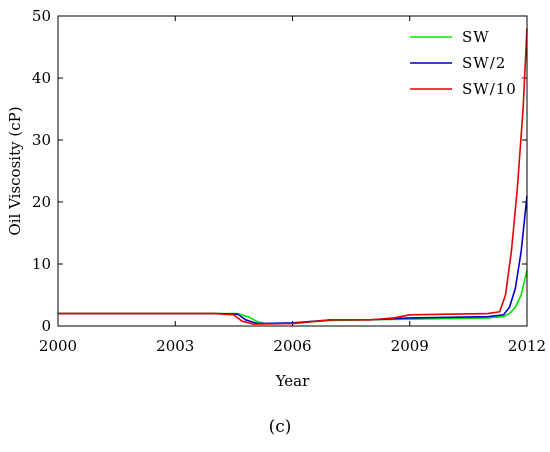 This screenshot has height=452, width=550. What do you see at coordinates (293, 297) in the screenshot?
I see `series-line-sw` at bounding box center [293, 297].